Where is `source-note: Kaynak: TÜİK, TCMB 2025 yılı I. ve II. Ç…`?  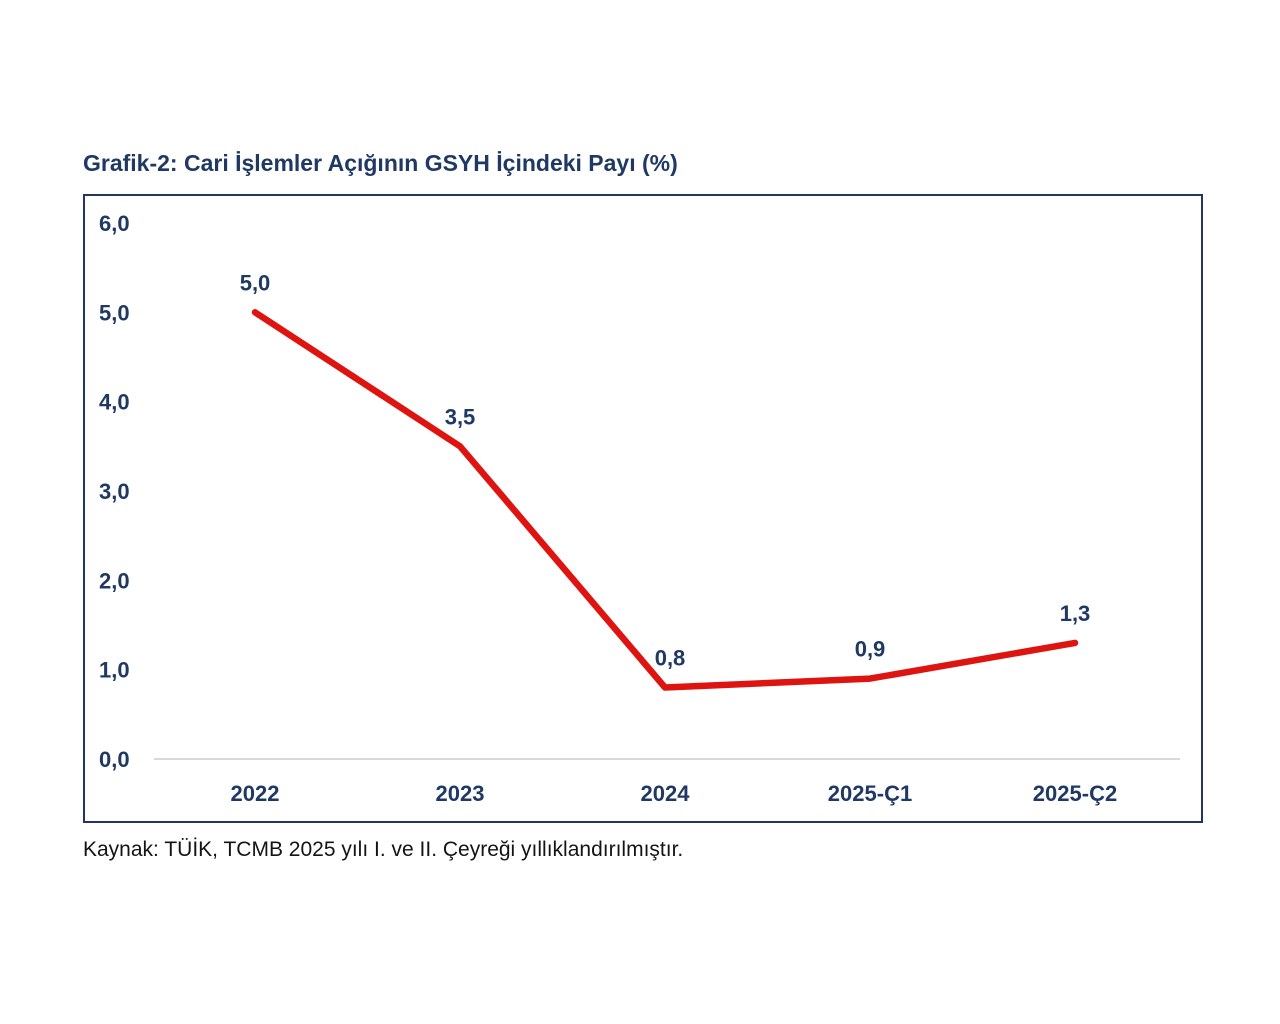 source-note: Kaynak: TÜİK, TCMB 2025 yılı I. ve II. Ç… is located at coordinates (383, 849).